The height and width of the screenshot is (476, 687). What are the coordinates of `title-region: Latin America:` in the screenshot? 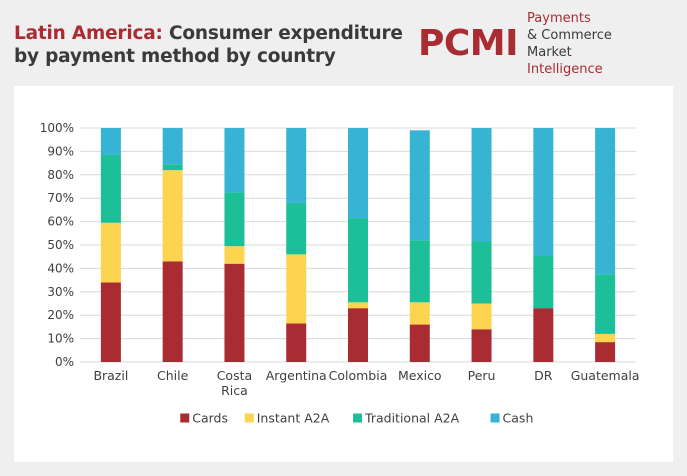 It's located at (88, 33).